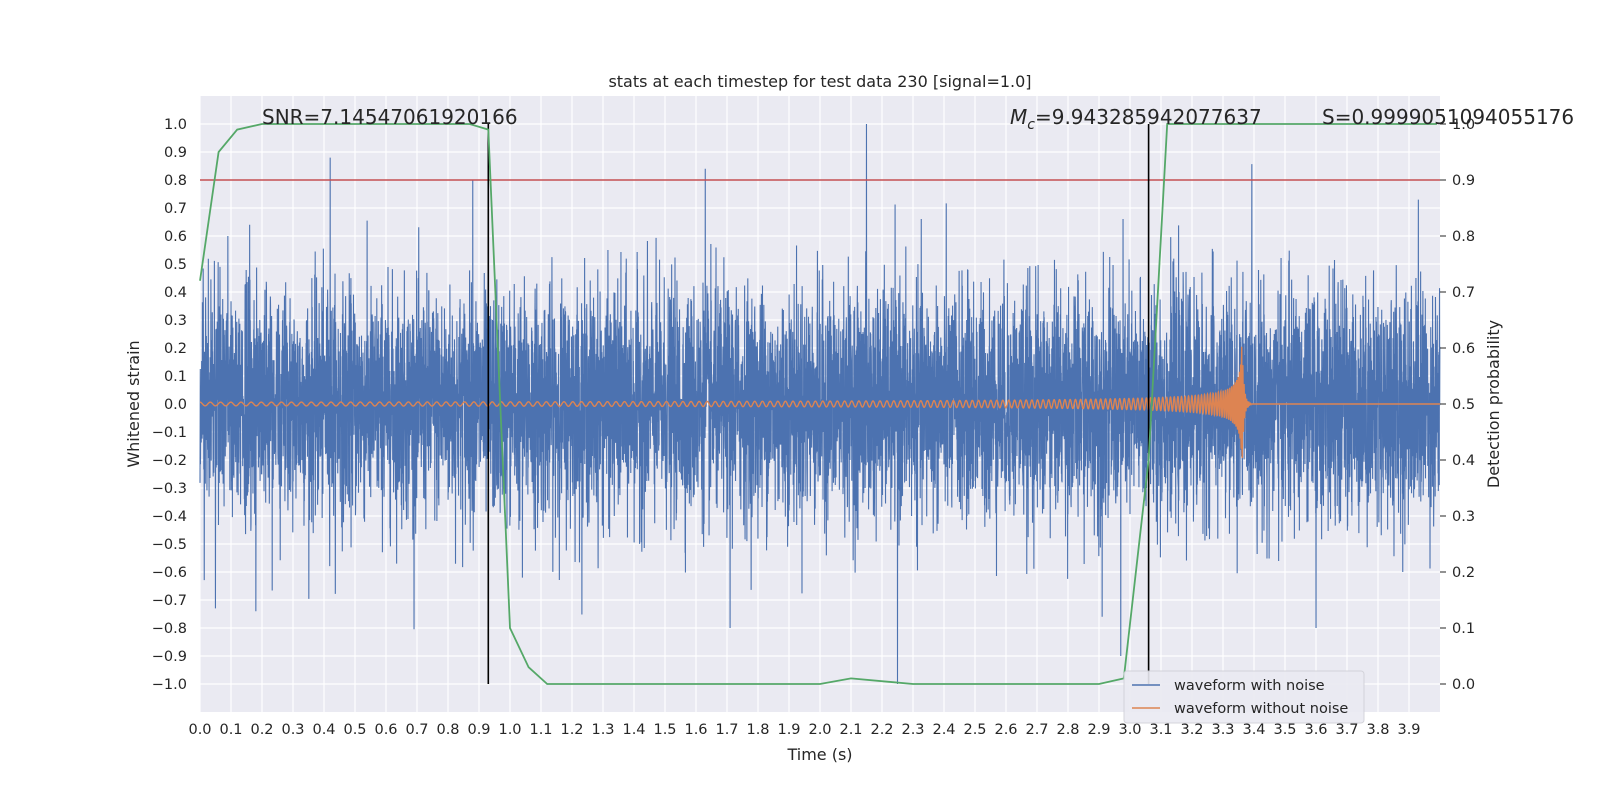 The width and height of the screenshot is (1600, 800). I want to click on x-tick-label: 1.8, so click(757, 730).